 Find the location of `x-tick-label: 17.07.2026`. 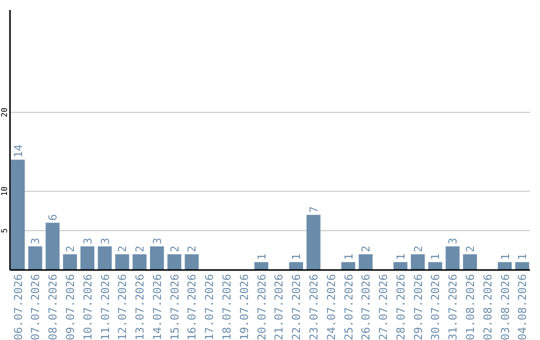

x-tick-label: 17.07.2026 is located at coordinates (209, 307).